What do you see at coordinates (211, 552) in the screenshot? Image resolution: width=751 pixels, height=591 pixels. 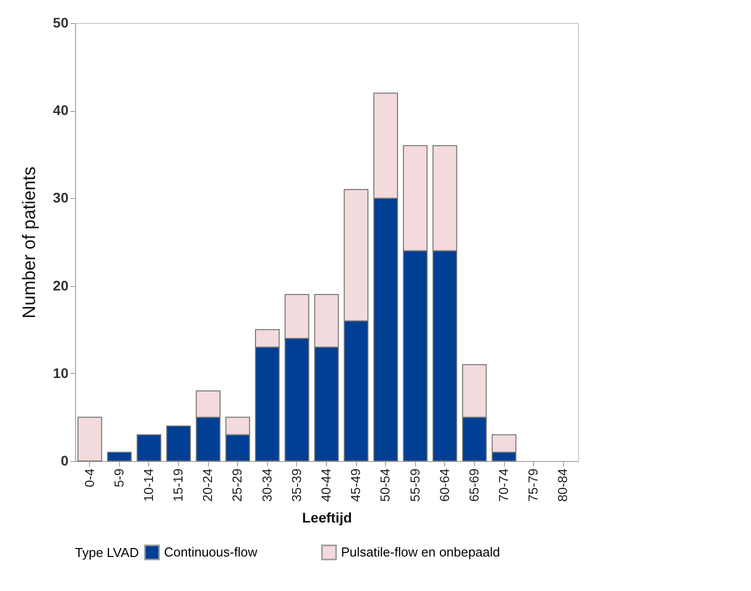 I see `legend-label: Continuous-flow` at bounding box center [211, 552].